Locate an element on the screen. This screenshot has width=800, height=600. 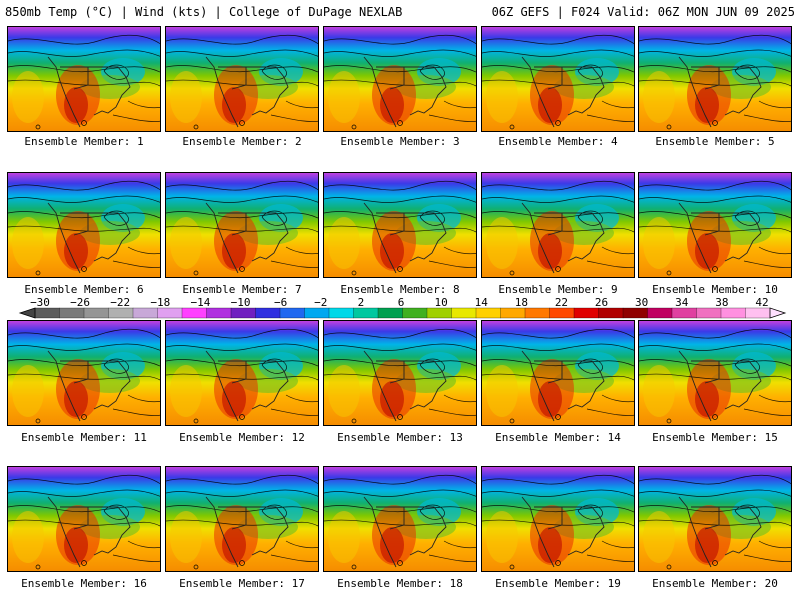
ensemble-member-label: Ensemble Member: 10 is located at coordinates (715, 289).